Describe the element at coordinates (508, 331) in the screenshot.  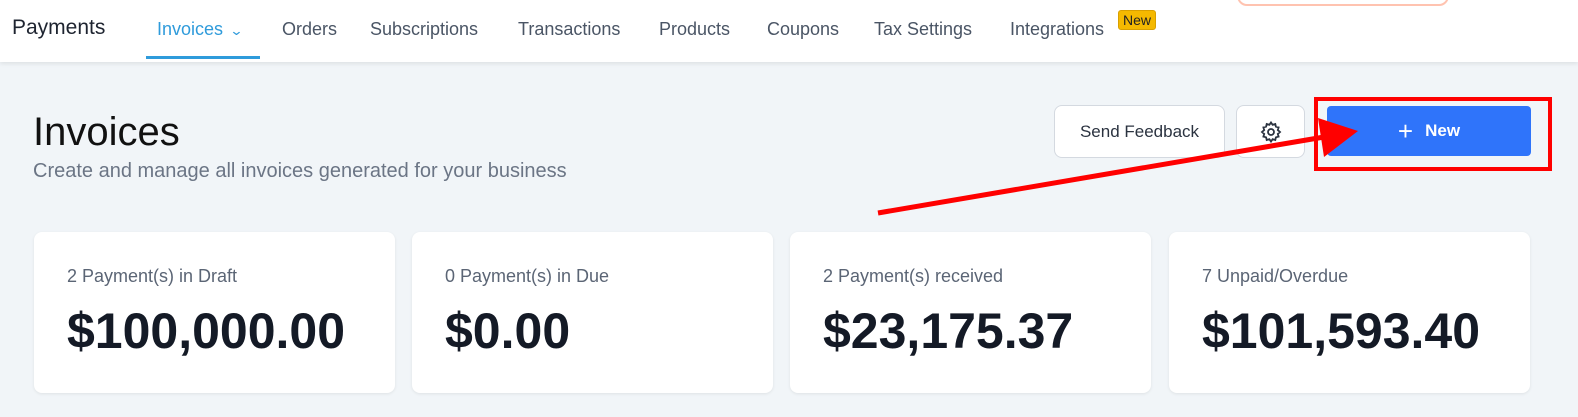
I see `stat-value: $0.00` at that location.